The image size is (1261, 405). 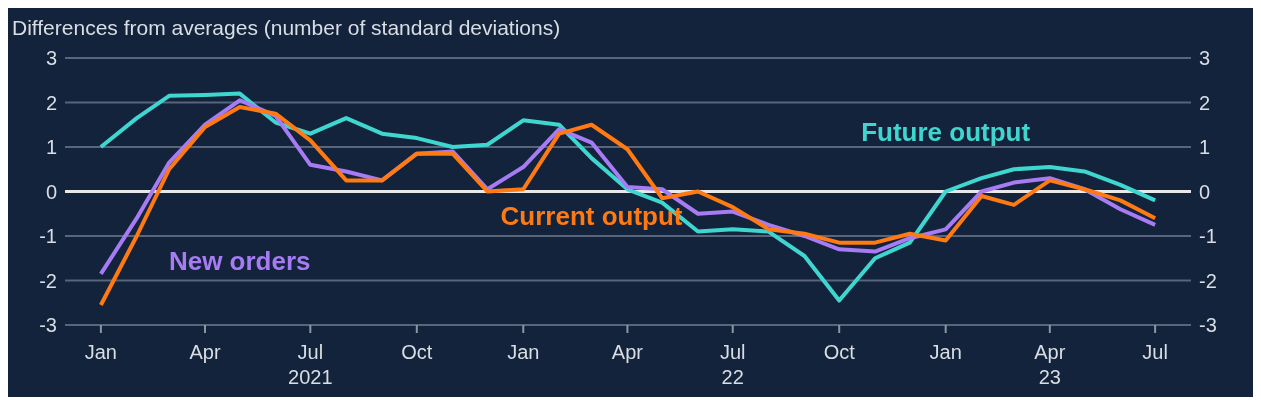 I want to click on x-tick-label: Jul, so click(x=1155, y=352).